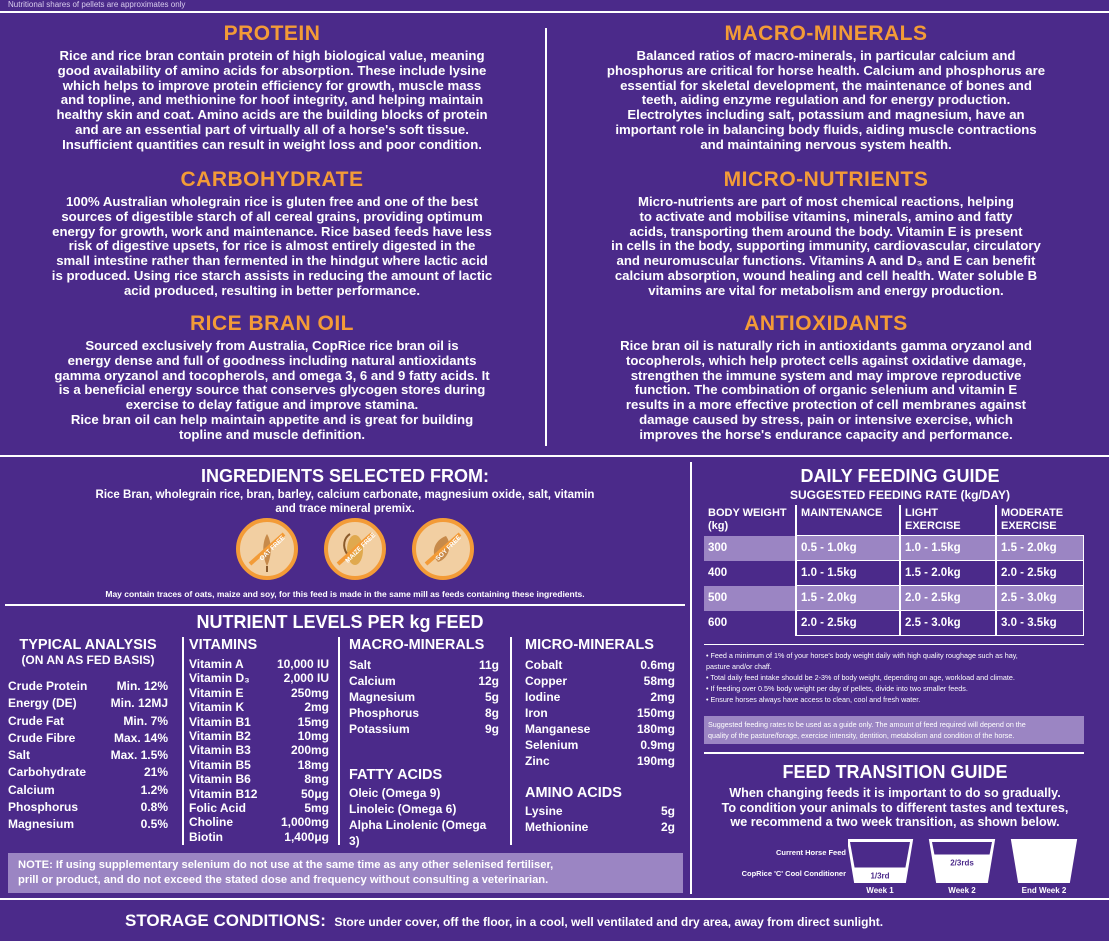  What do you see at coordinates (259, 707) in the screenshot?
I see `nutrient-row: Vitamin K 2mg` at bounding box center [259, 707].